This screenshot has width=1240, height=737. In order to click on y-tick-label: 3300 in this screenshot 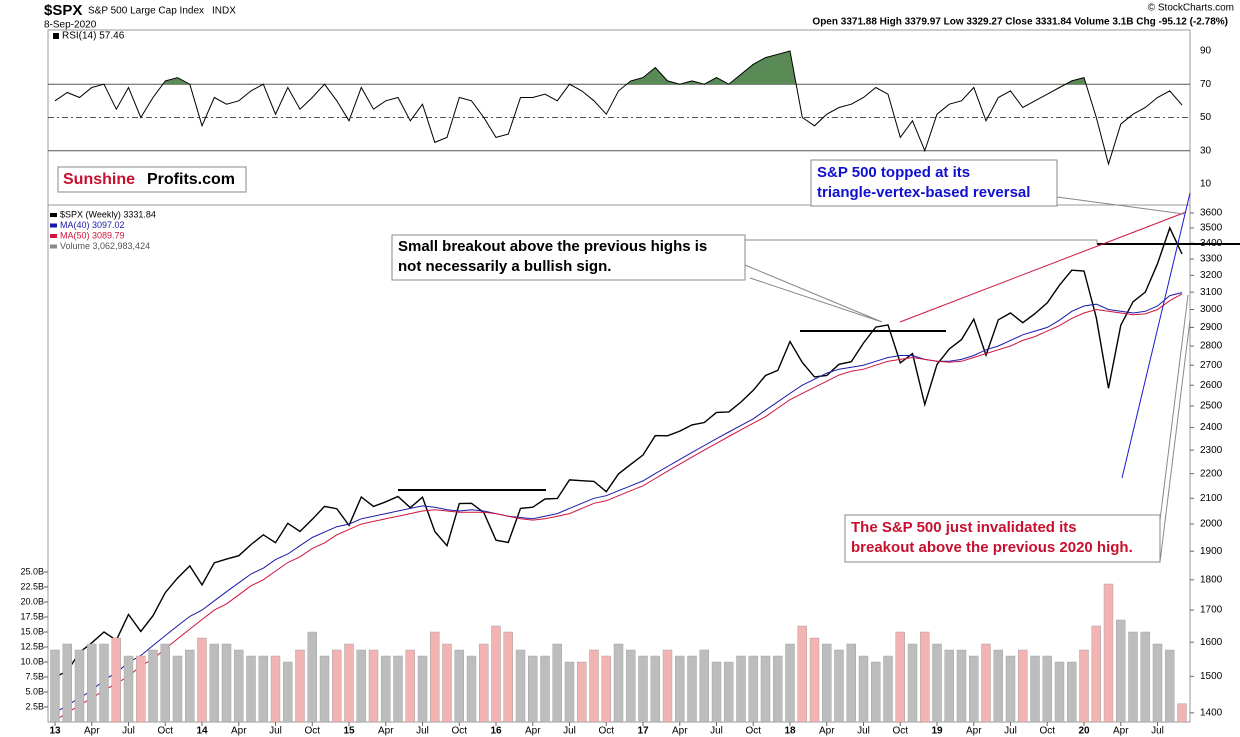, I will do `click(1211, 259)`.